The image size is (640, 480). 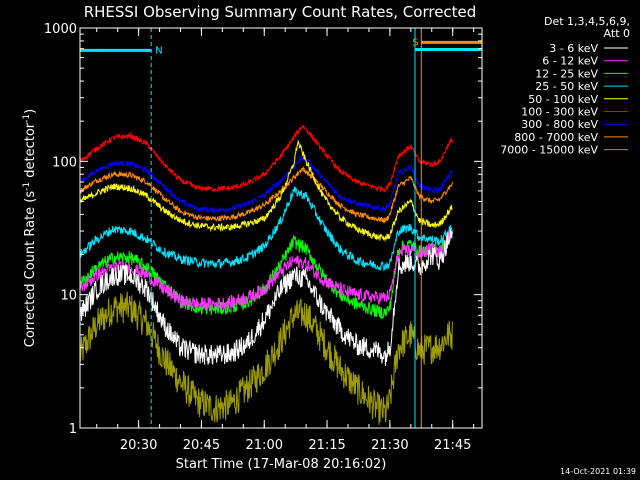 I want to click on y-tick-label: 100, so click(x=64, y=162).